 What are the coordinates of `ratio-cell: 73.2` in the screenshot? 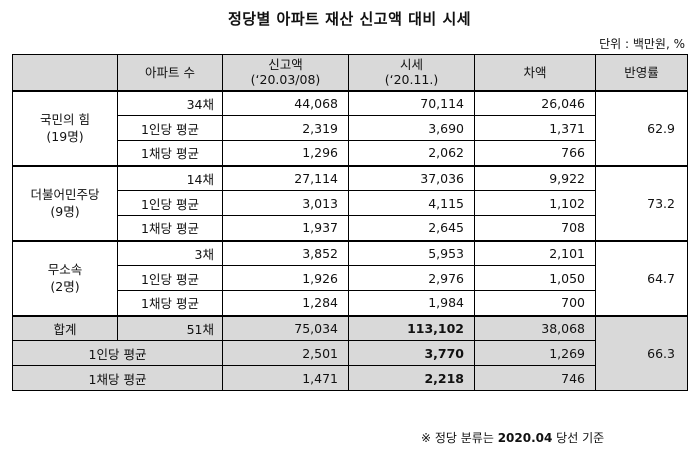 It's located at (641, 202).